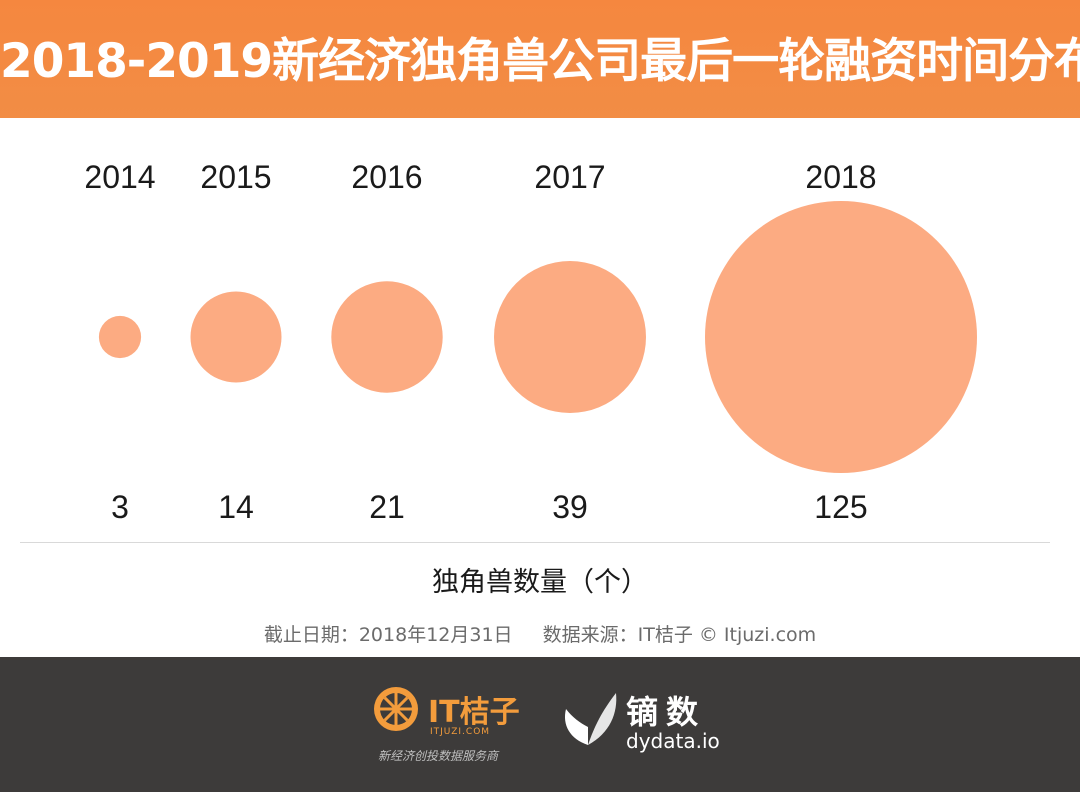 The image size is (1080, 792). What do you see at coordinates (235, 177) in the screenshot?
I see `year-label-2015: 2015` at bounding box center [235, 177].